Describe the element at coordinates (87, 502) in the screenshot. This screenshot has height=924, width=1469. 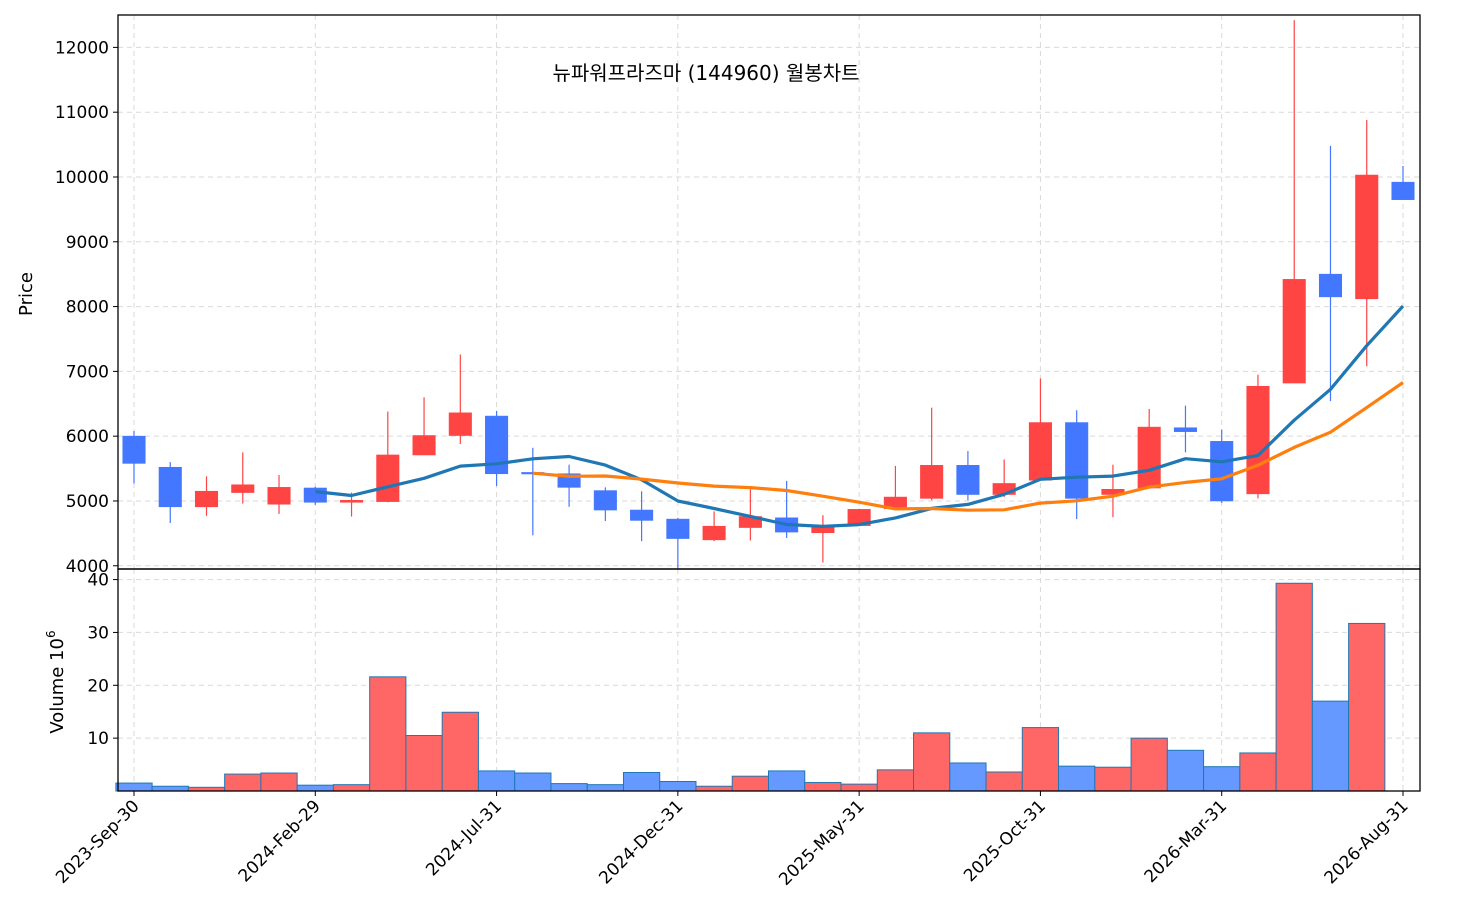
I see `price-tick-label: 5000` at that location.